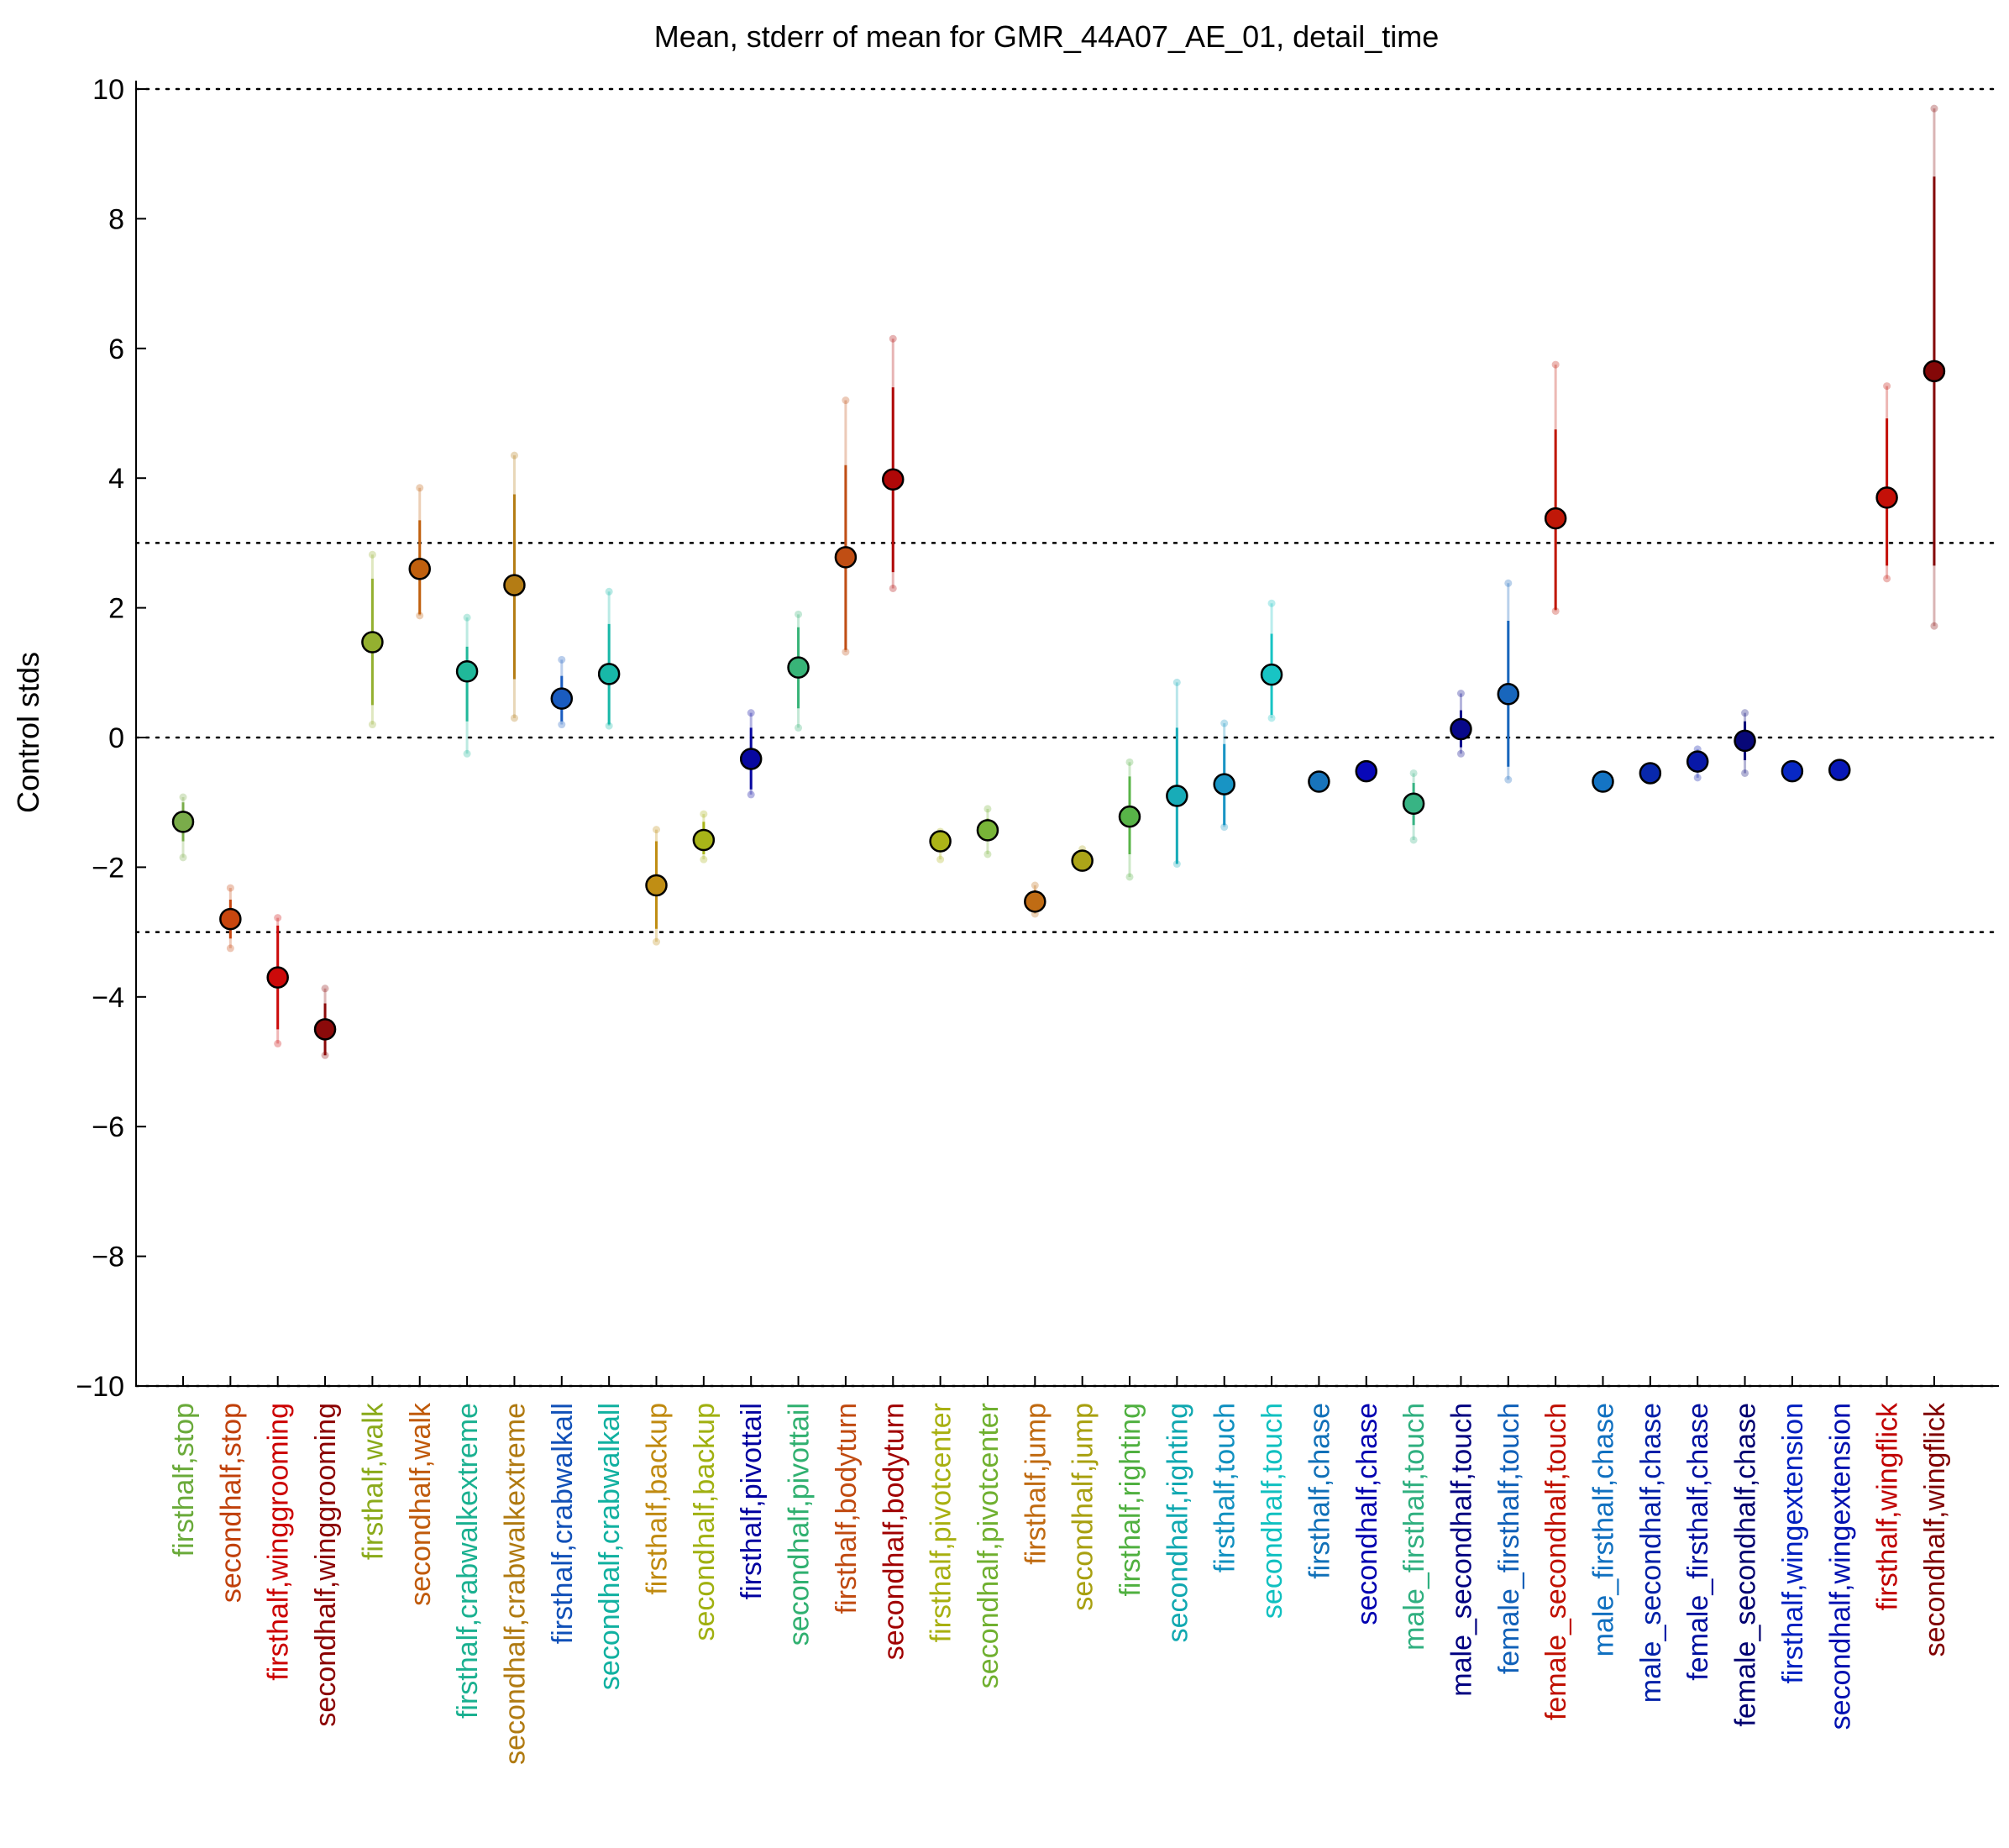 This screenshot has height=1848, width=2009. What do you see at coordinates (116, 738) in the screenshot?
I see `y-tick-label: 0` at bounding box center [116, 738].